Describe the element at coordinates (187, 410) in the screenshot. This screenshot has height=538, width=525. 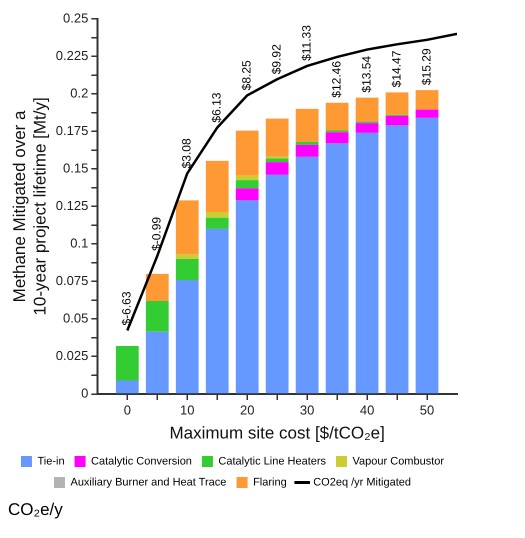
I see `x-tick-label: 10` at that location.